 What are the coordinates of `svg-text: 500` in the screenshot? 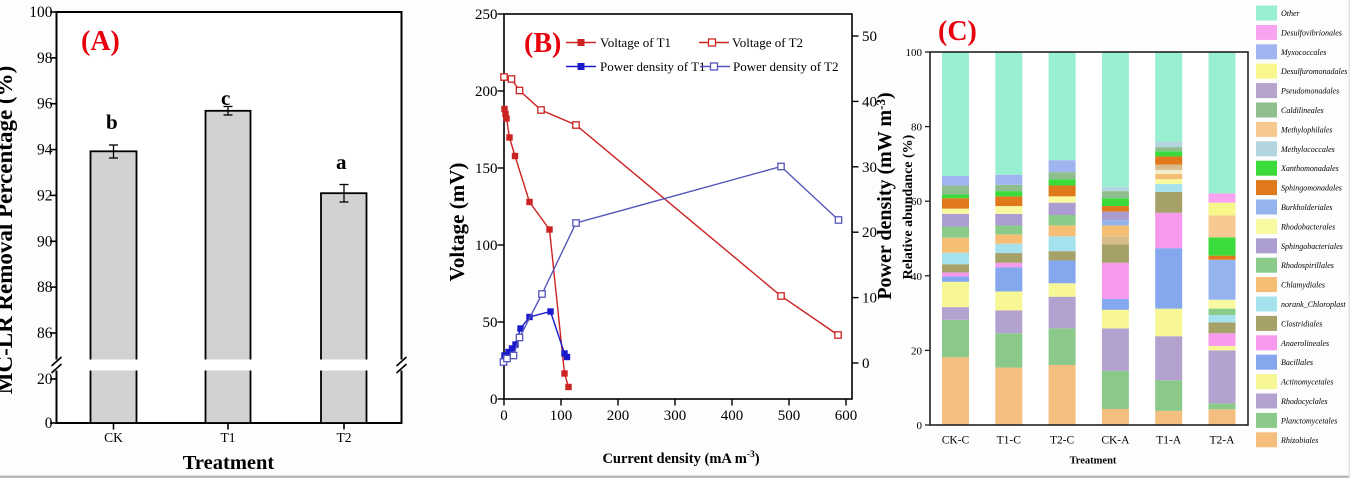 It's located at (789, 416).